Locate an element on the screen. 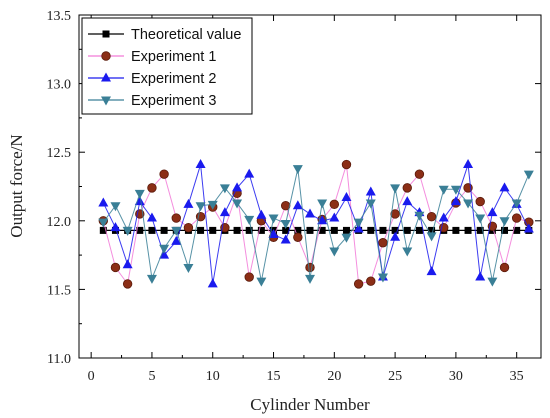  x-tick-label: 10 is located at coordinates (213, 376).